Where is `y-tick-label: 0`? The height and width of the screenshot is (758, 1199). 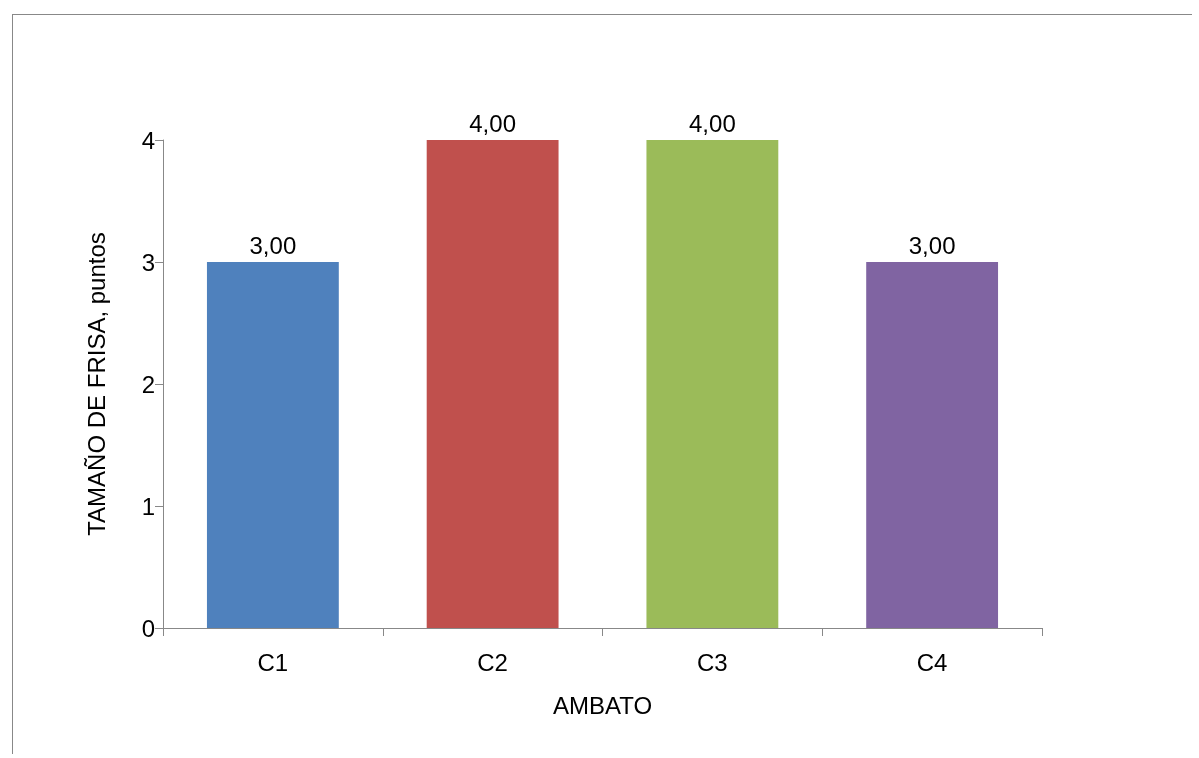
y-tick-label: 0 is located at coordinates (148, 628).